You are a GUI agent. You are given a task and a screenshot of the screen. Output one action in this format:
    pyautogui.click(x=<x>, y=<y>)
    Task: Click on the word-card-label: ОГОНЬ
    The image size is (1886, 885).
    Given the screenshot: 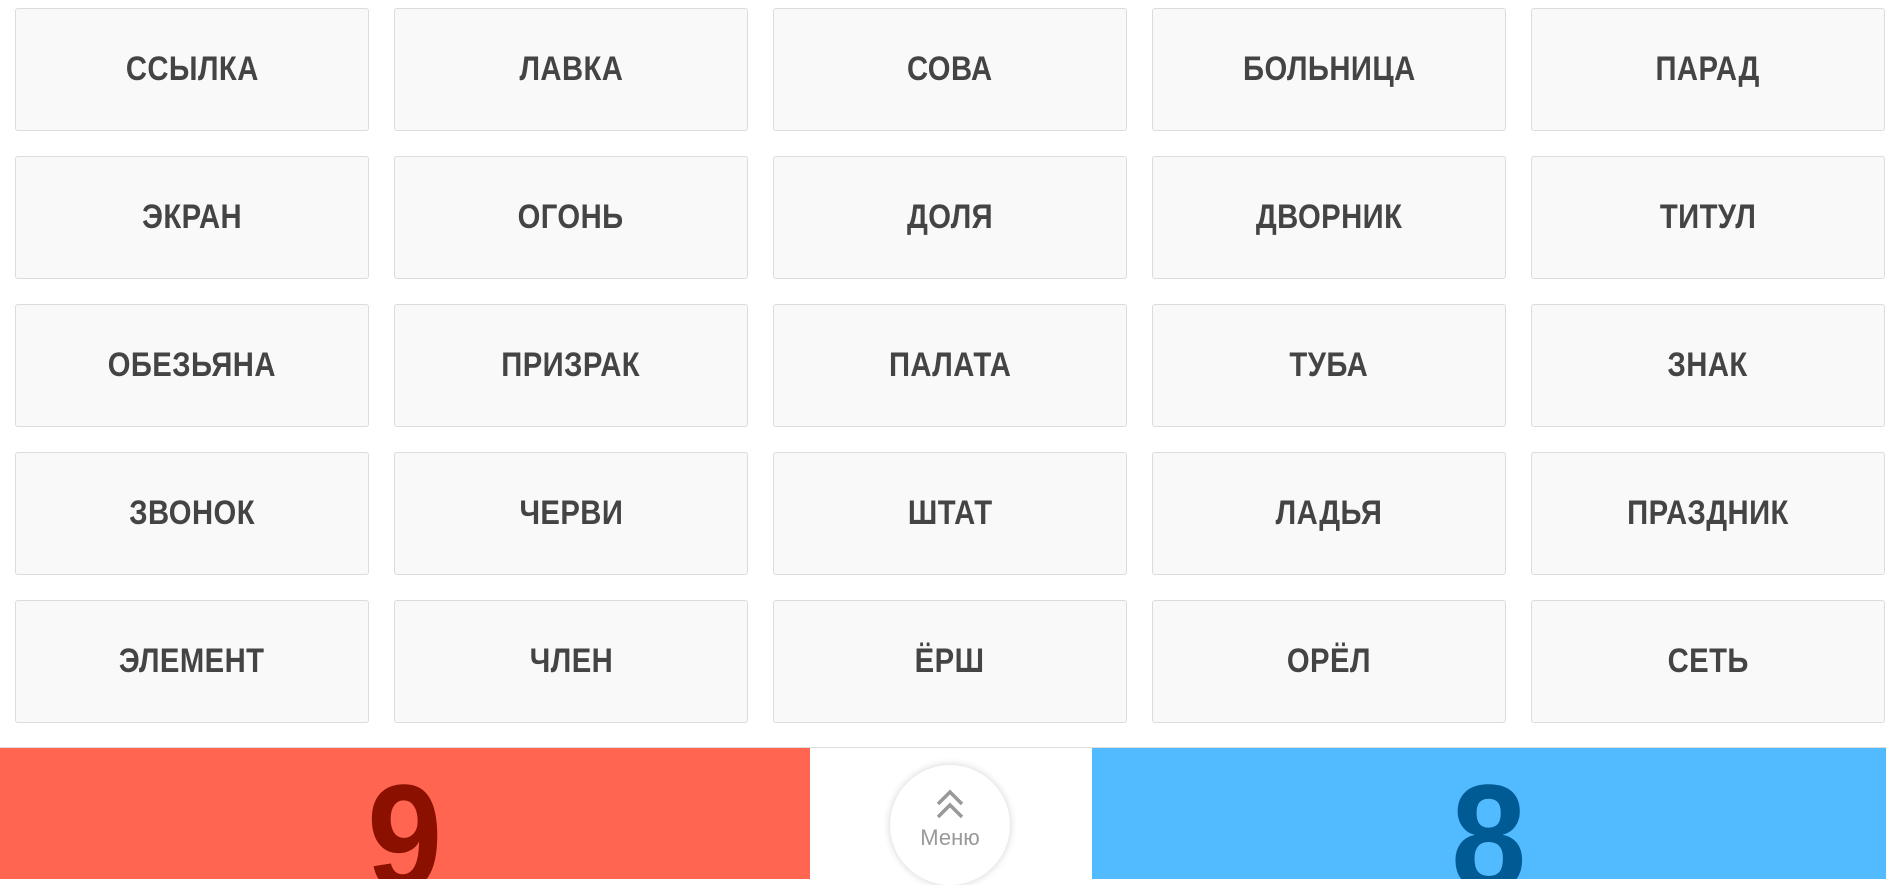 What is the action you would take?
    pyautogui.click(x=571, y=217)
    